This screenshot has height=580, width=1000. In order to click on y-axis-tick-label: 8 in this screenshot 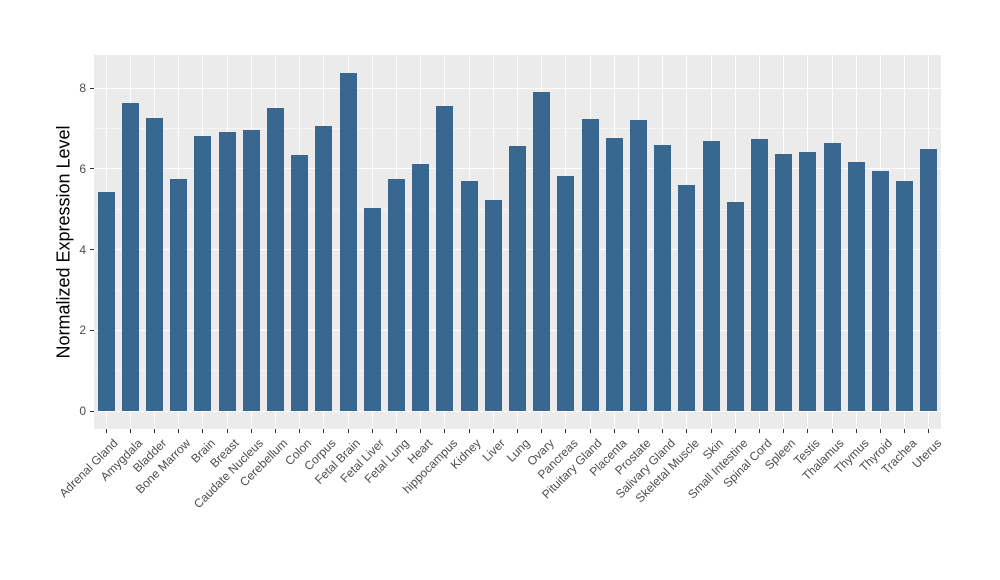, I will do `click(82, 88)`.